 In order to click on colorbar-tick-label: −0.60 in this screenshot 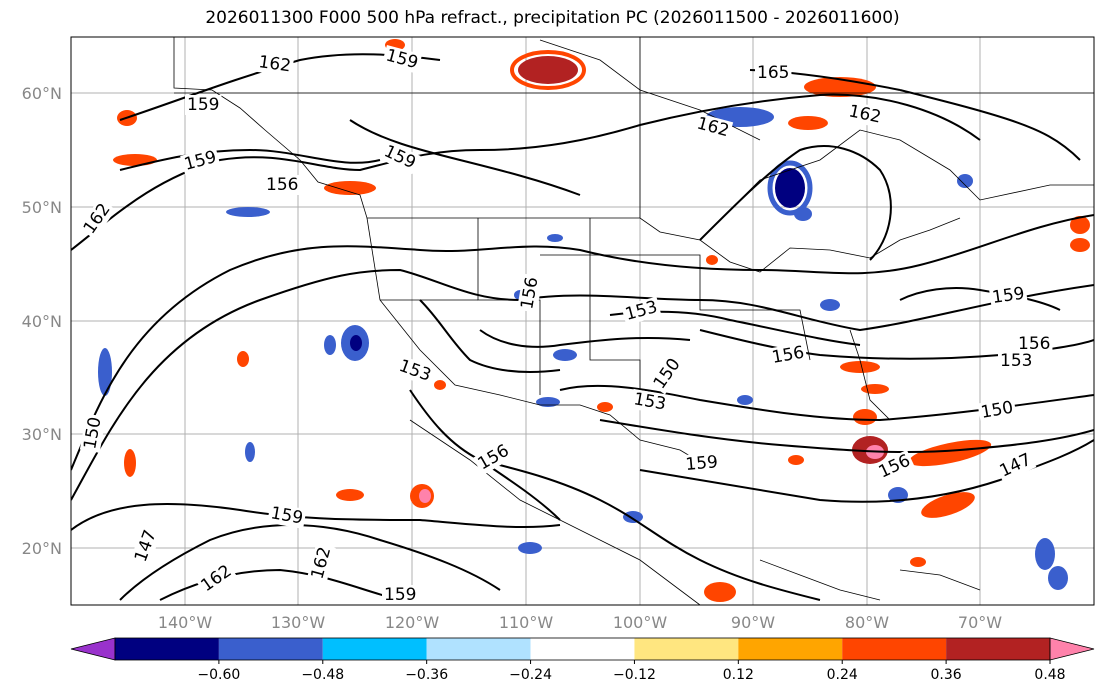, I will do `click(218, 675)`.